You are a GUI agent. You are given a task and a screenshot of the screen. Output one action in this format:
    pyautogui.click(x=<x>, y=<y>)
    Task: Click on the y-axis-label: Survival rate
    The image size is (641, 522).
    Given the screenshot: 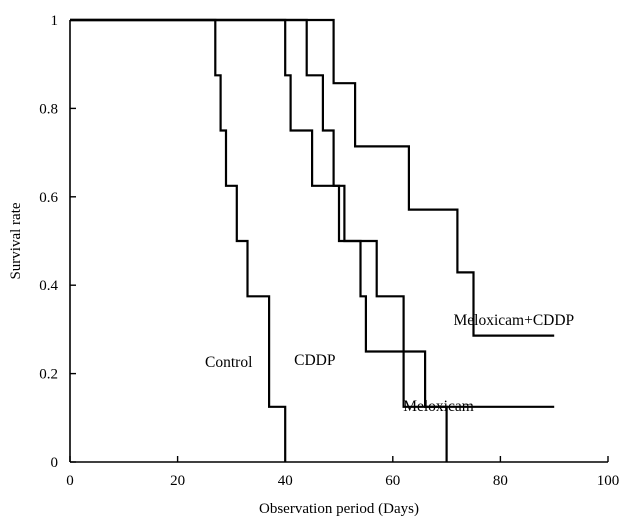 What is the action you would take?
    pyautogui.click(x=16, y=240)
    